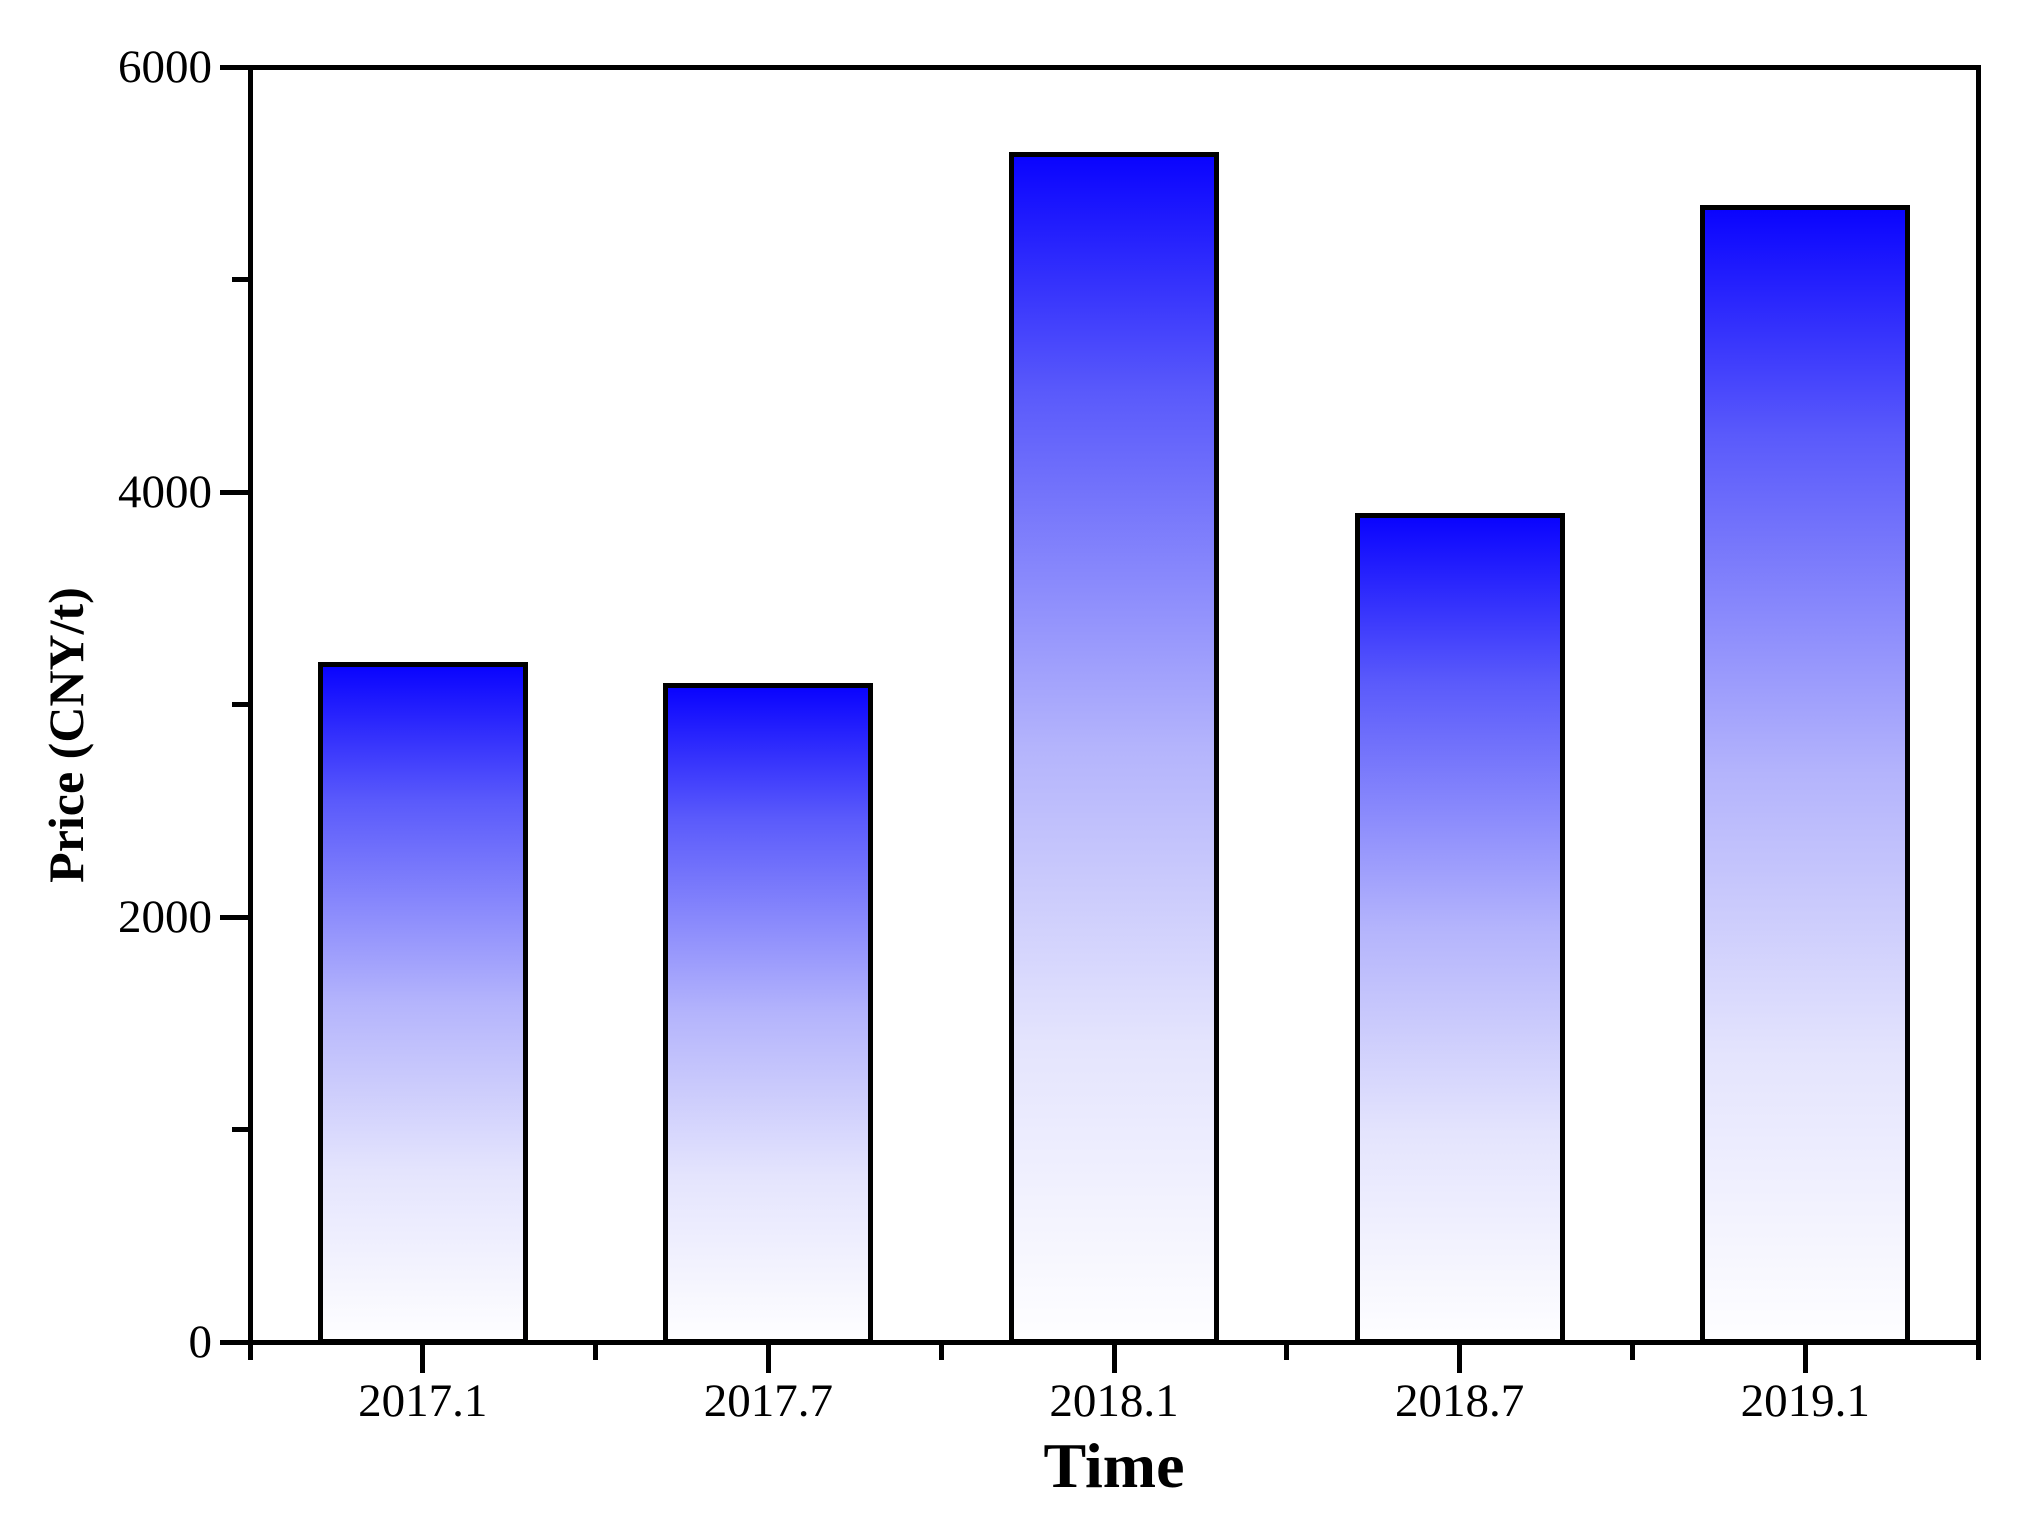  Describe the element at coordinates (1805, 1401) in the screenshot. I see `x-tick-label-2019.1: 2019.1` at that location.